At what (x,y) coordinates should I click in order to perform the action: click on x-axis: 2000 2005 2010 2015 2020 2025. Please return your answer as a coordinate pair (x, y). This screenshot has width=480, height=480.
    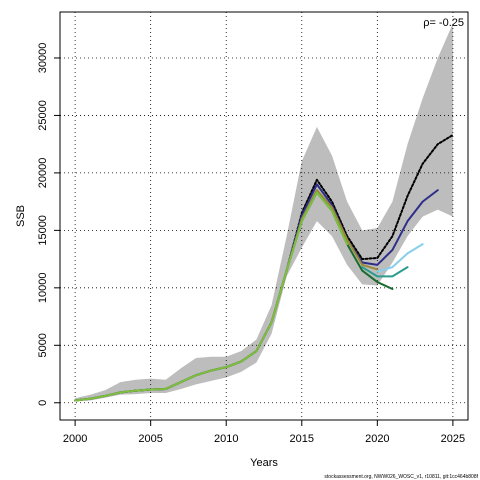
    Looking at the image, I should click on (264, 432).